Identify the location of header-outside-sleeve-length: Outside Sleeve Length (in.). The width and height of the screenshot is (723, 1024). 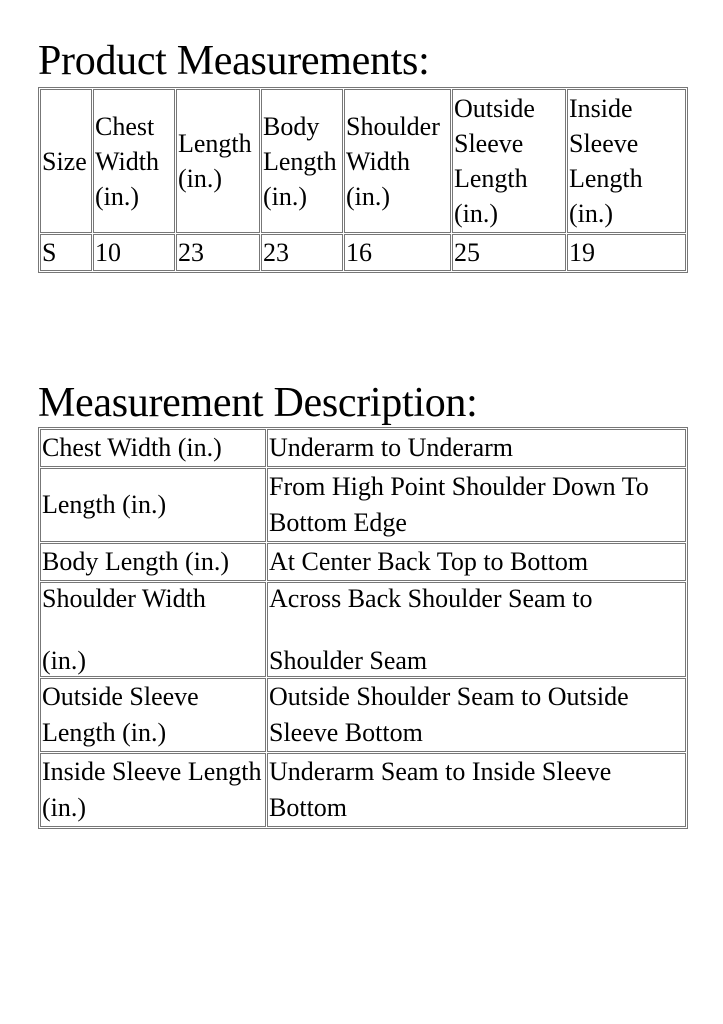
(509, 161).